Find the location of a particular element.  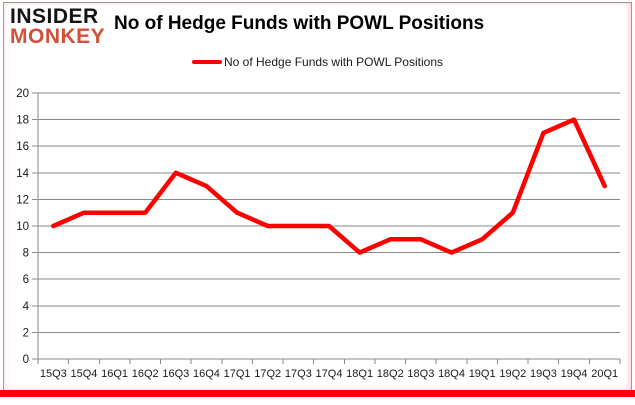

logo-text-monkey: MONKEY is located at coordinates (58, 36).